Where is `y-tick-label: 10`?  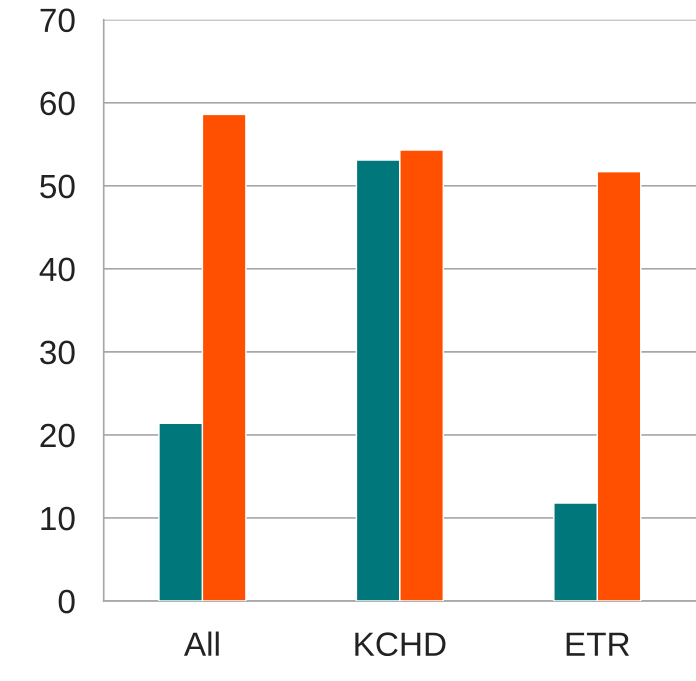 y-tick-label: 10 is located at coordinates (58, 518).